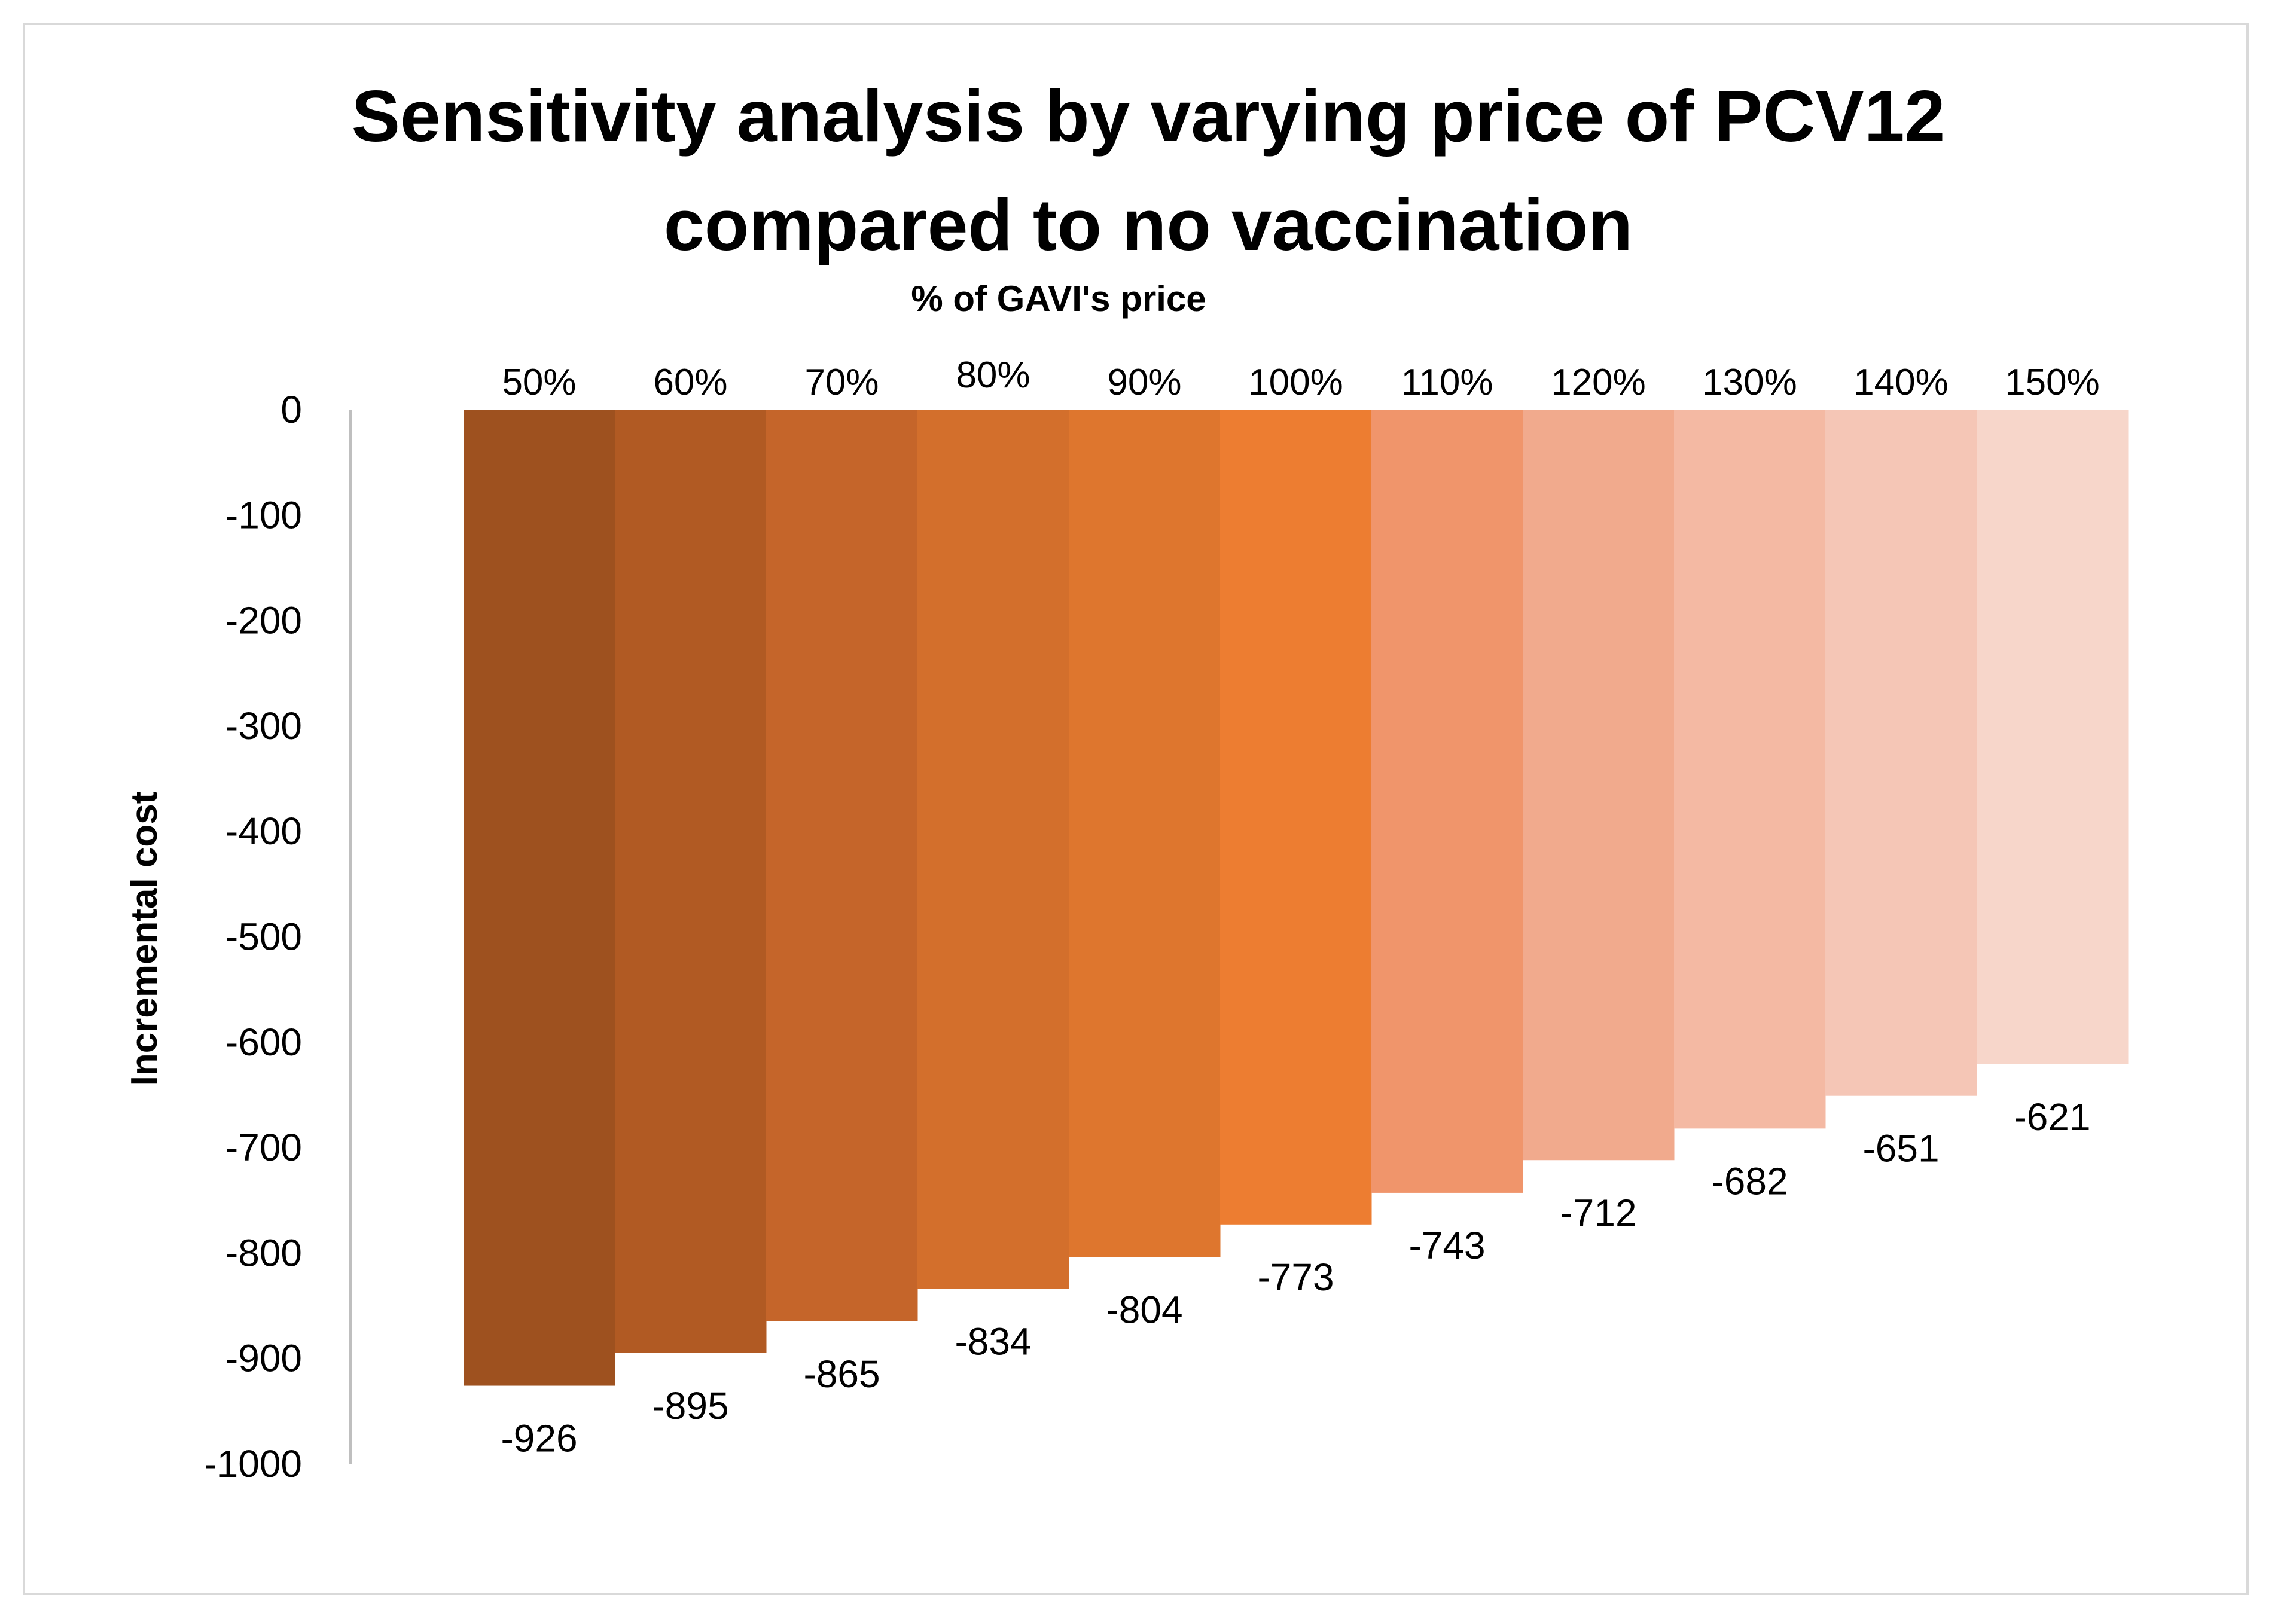 Image resolution: width=2296 pixels, height=1621 pixels. Describe the element at coordinates (1749, 1181) in the screenshot. I see `data-label: -682` at that location.